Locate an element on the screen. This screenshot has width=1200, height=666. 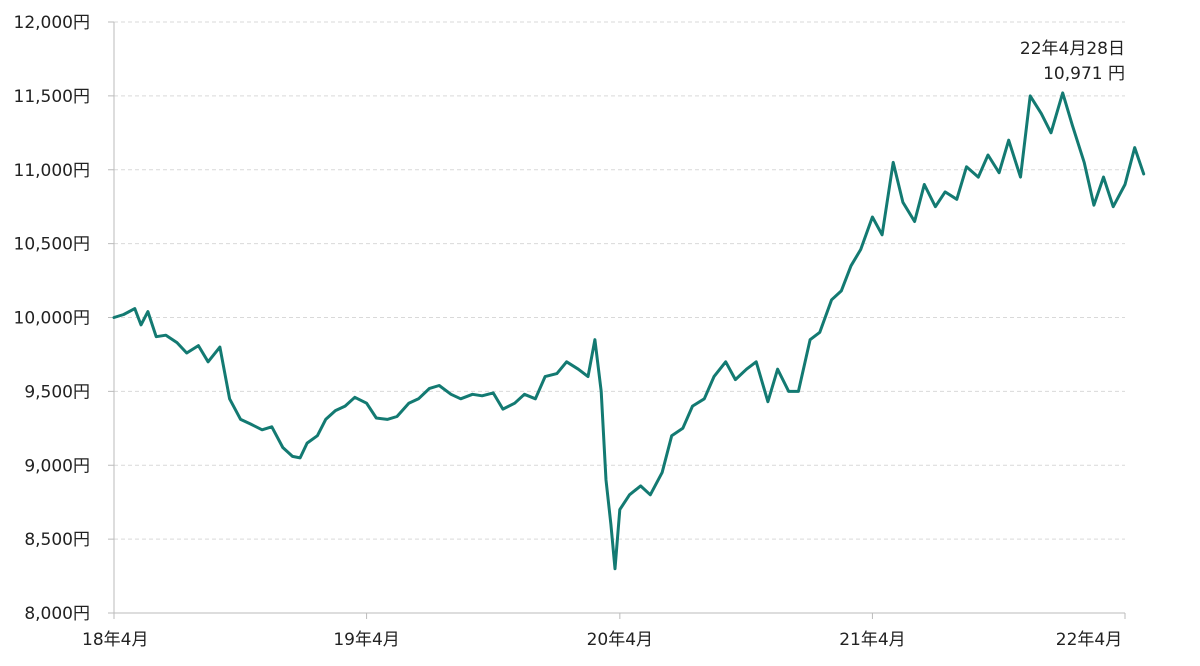
x-tick-label: 21年4月 is located at coordinates (872, 640).